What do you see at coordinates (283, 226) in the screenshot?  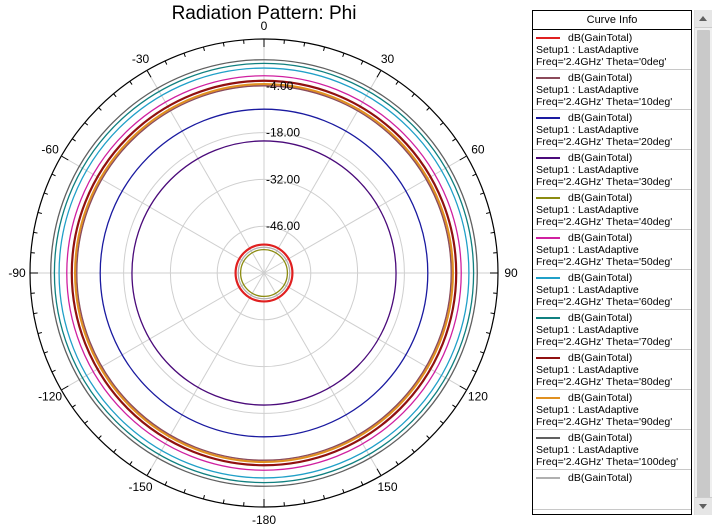 I see `radial-tick-label: -46.00` at bounding box center [283, 226].